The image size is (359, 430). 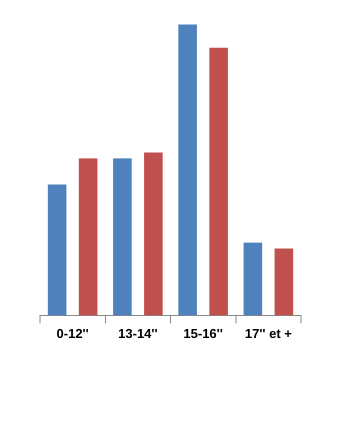 What do you see at coordinates (203, 333) in the screenshot?
I see `x-tick-label: 15-16''` at bounding box center [203, 333].